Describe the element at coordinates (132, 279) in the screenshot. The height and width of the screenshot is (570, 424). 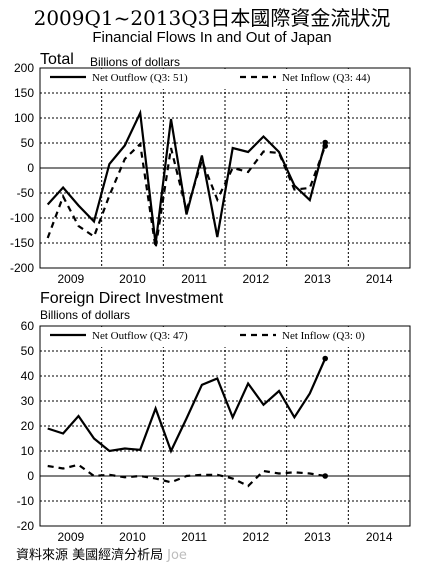
I see `chart1-xtick-label: 2010` at that location.